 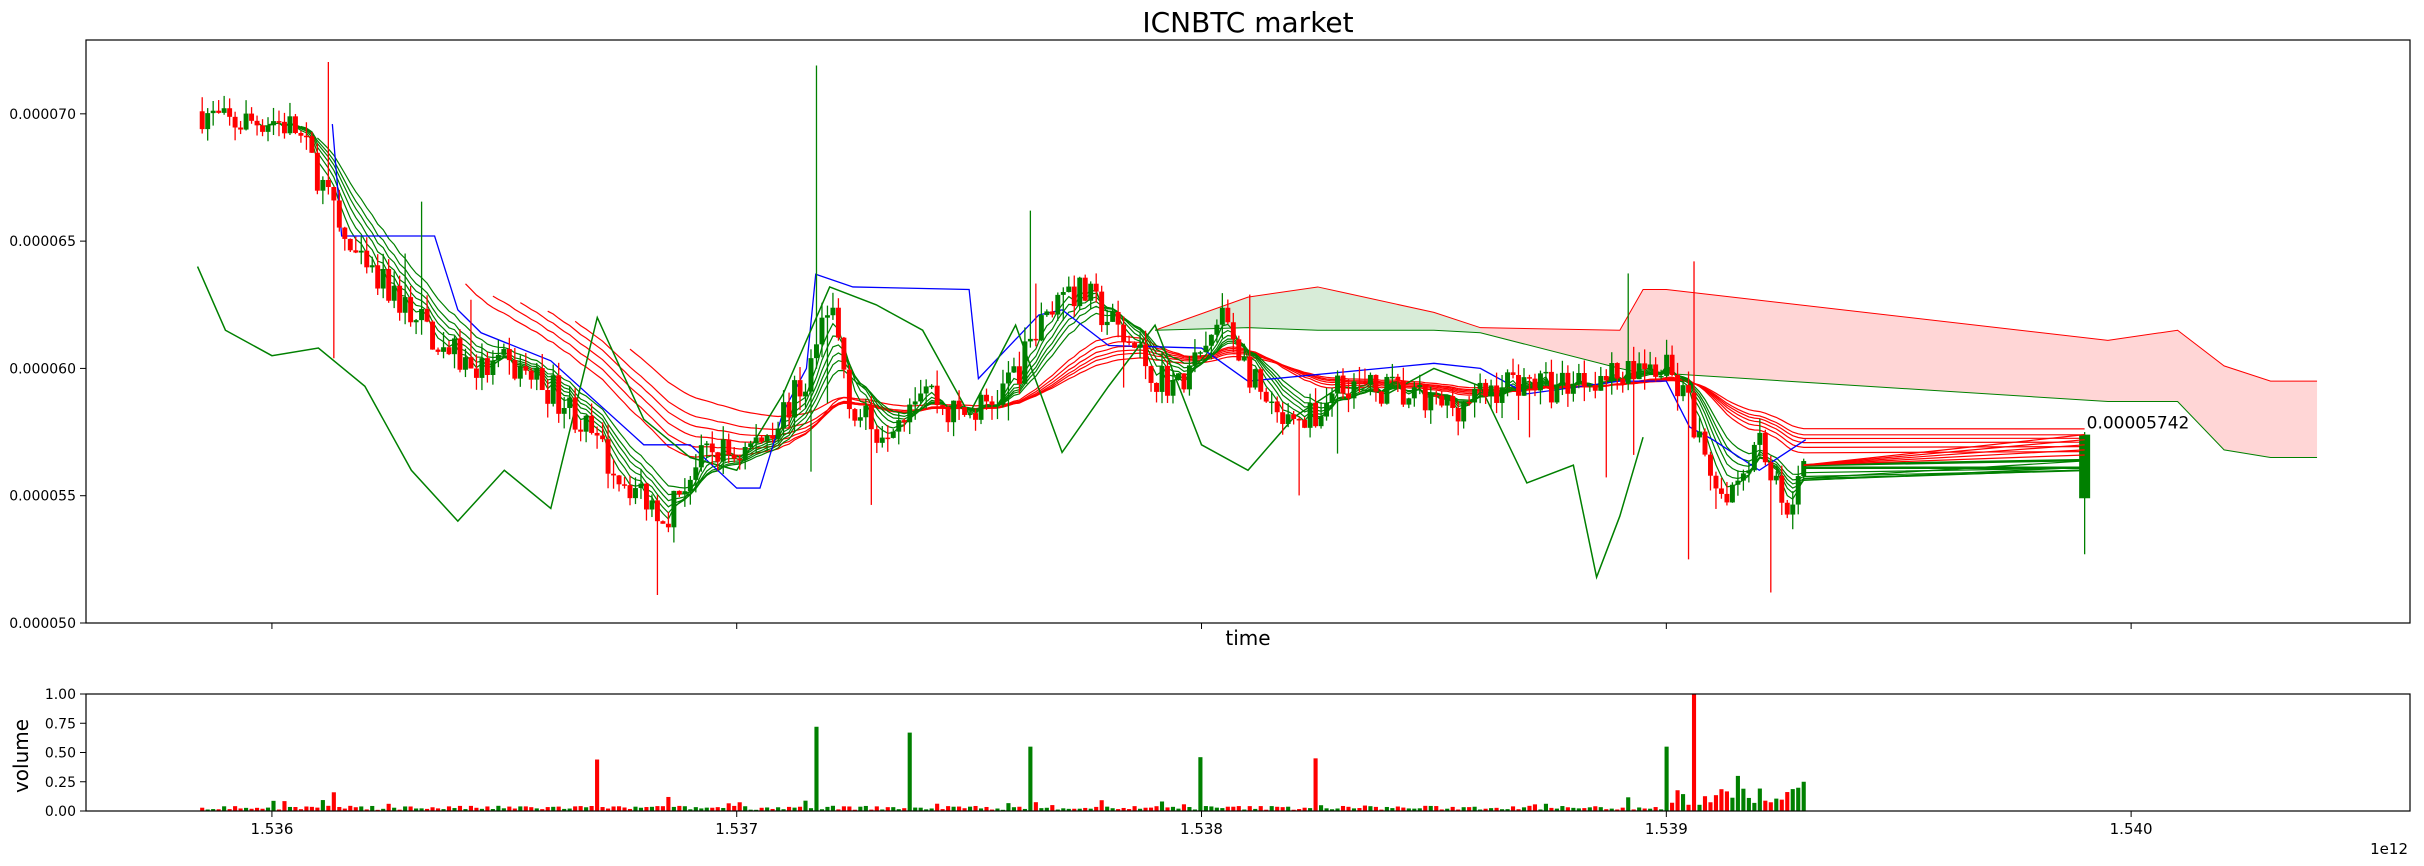 I want to click on x-tick-label: 1.536, so click(x=271, y=829).